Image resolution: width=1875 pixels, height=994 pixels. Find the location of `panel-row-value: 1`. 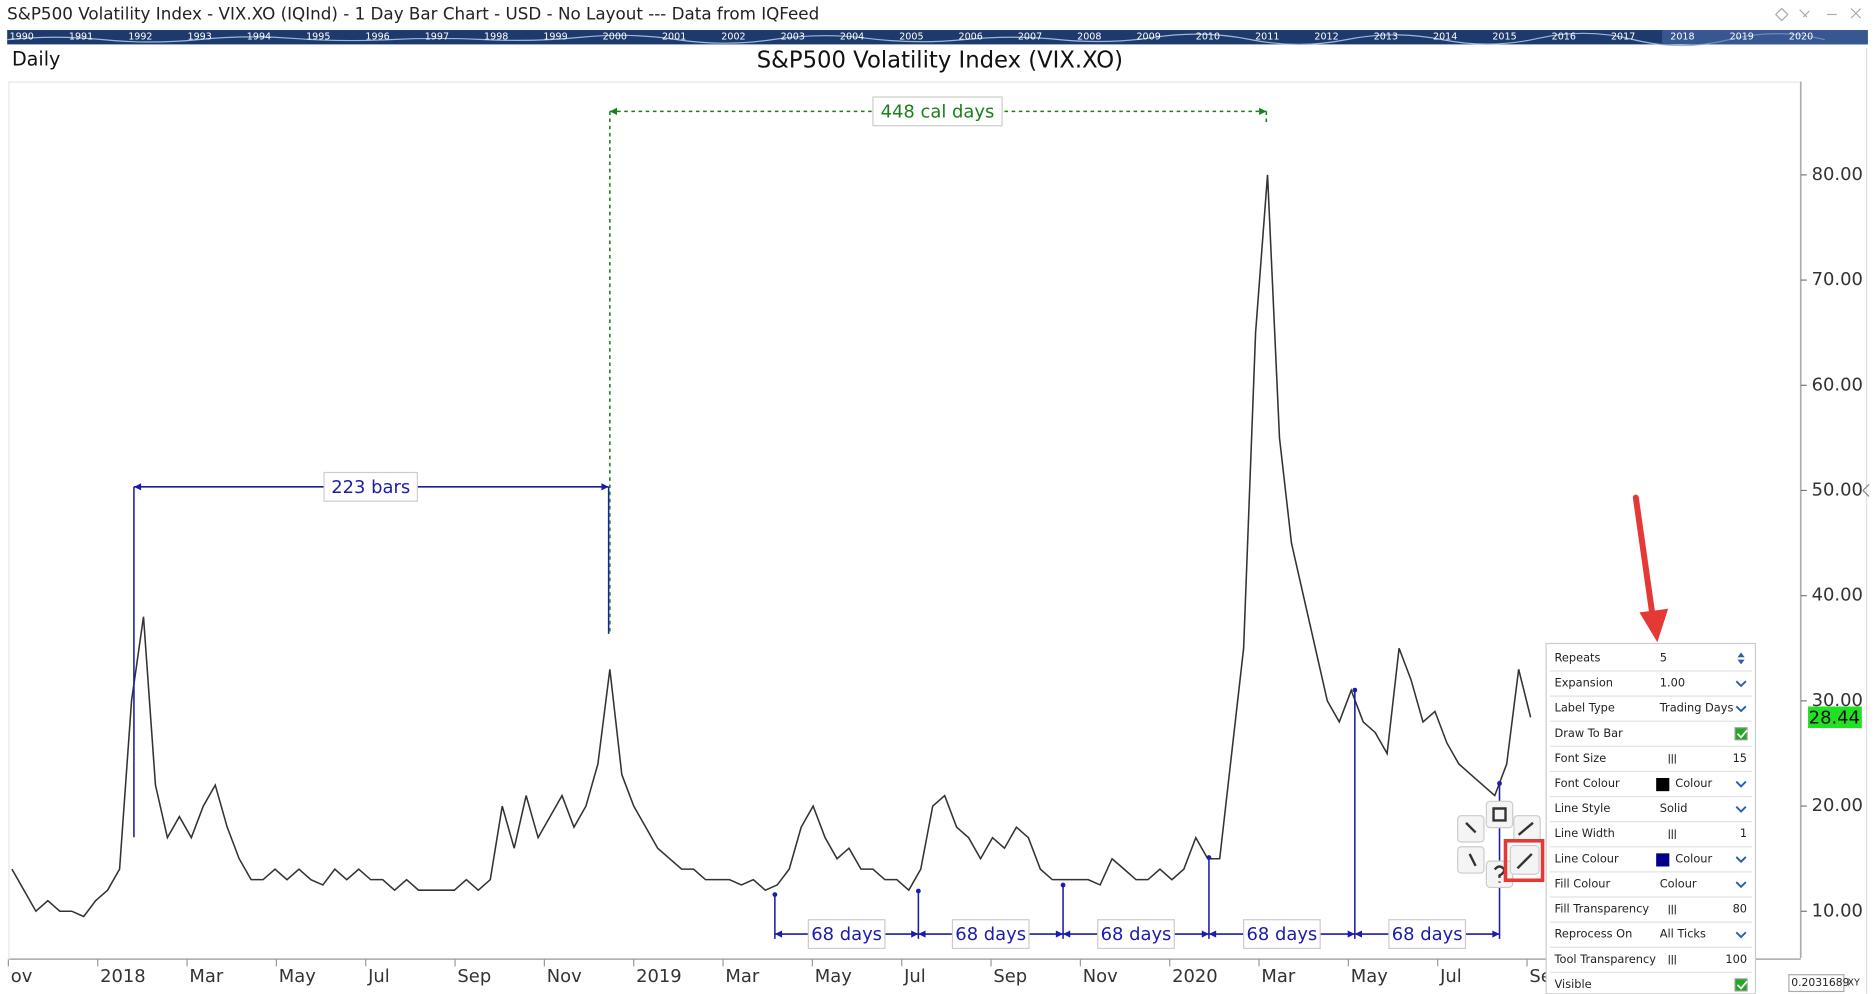

panel-row-value: 1 is located at coordinates (1743, 833).